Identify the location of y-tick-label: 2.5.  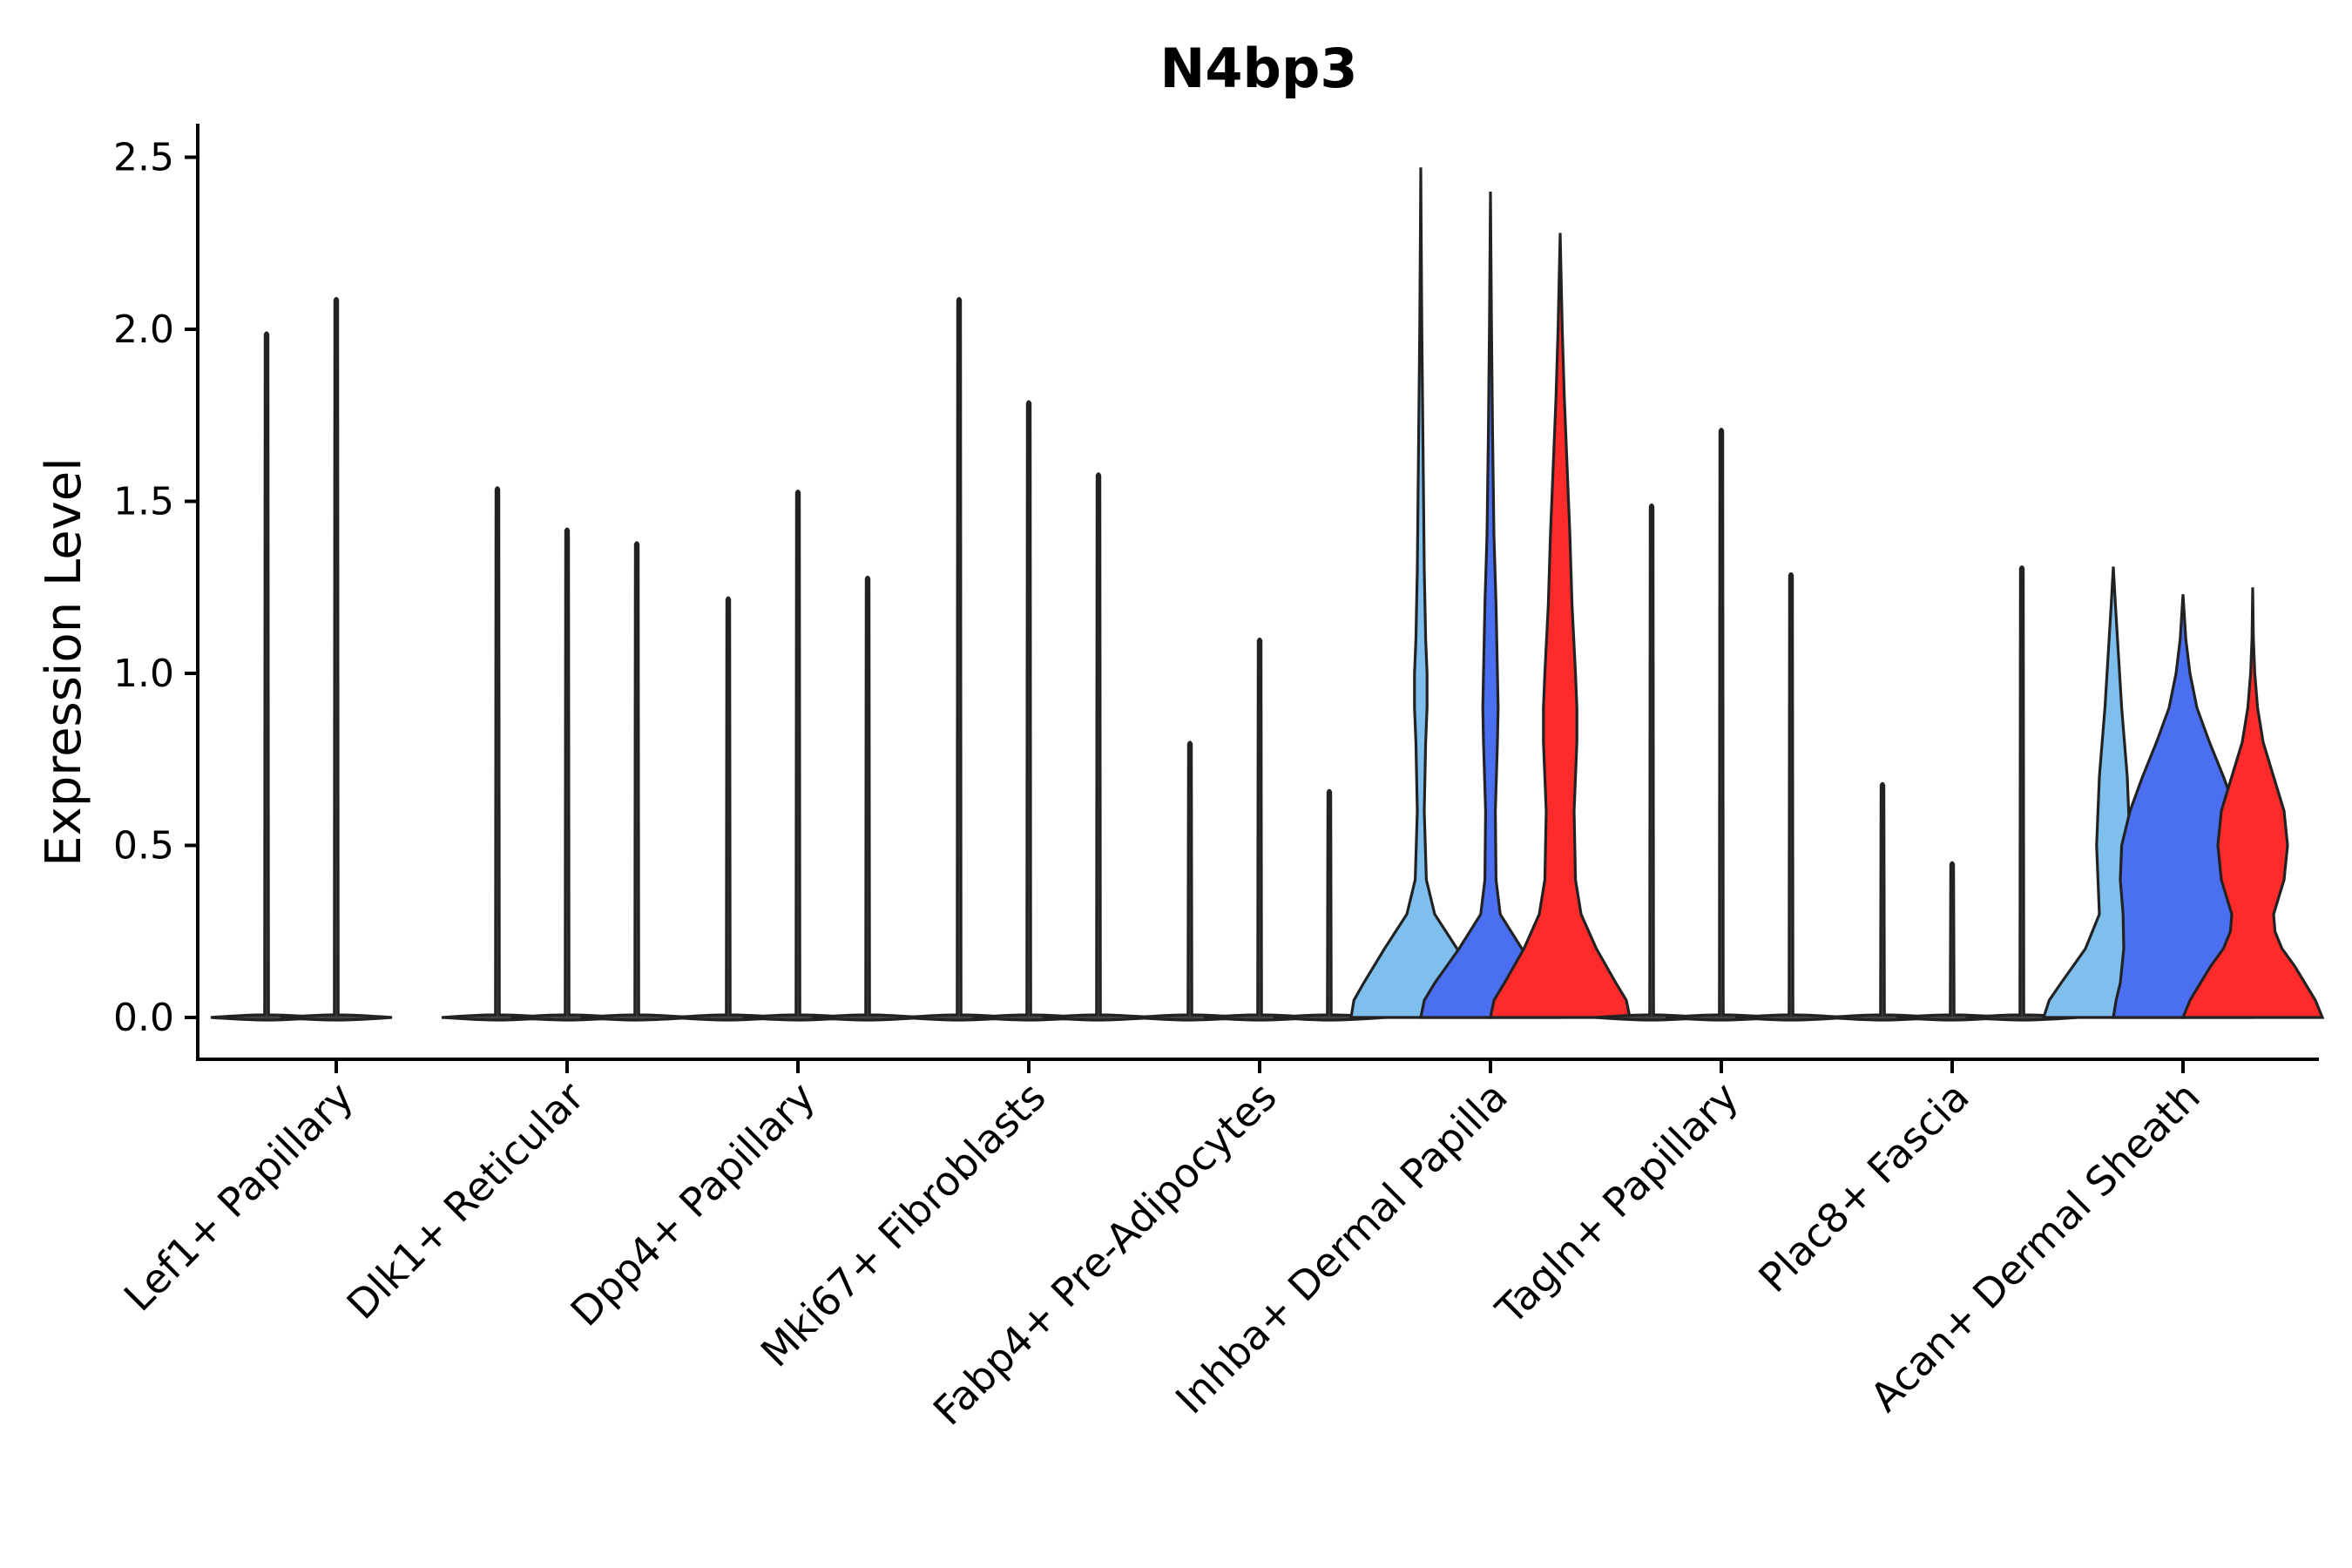
(143, 158).